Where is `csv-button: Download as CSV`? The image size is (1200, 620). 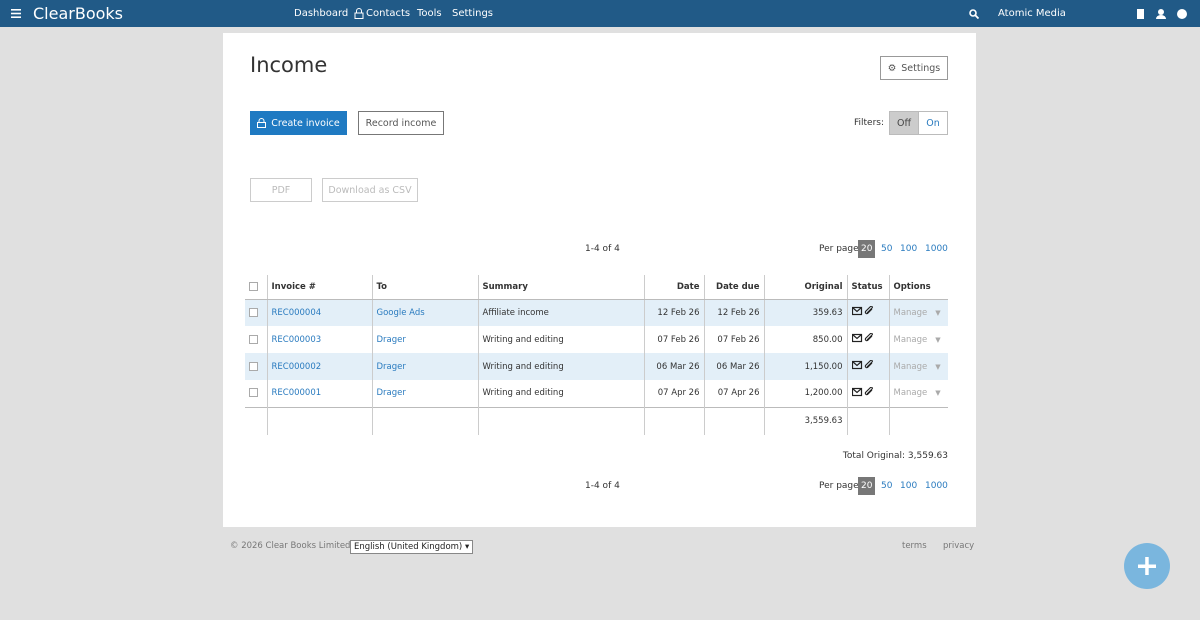 csv-button: Download as CSV is located at coordinates (370, 190).